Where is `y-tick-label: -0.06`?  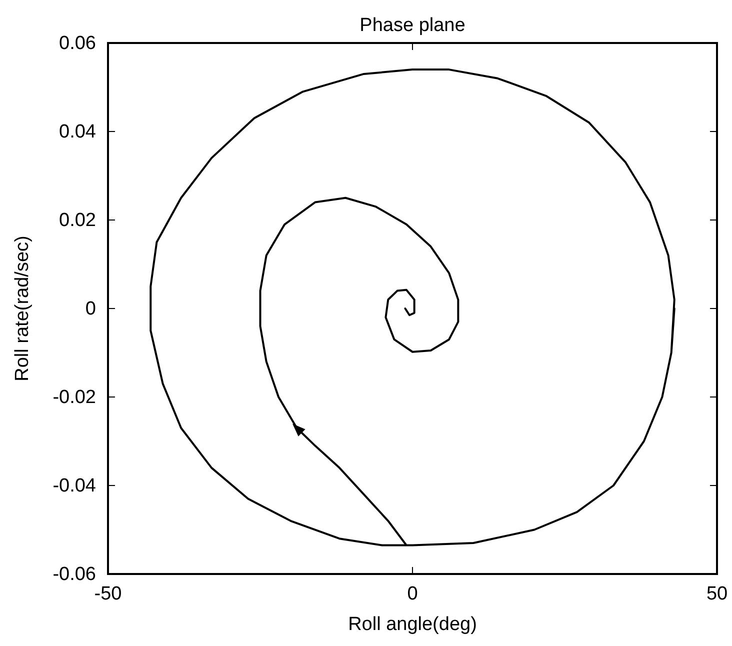
y-tick-label: -0.06 is located at coordinates (74, 575).